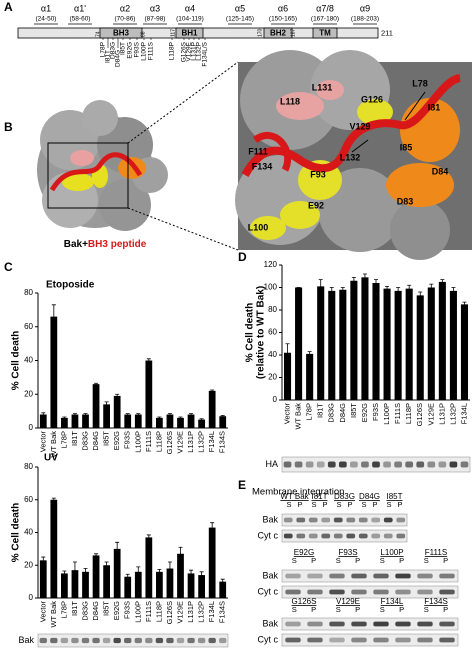 The image size is (474, 650). What do you see at coordinates (116, 610) in the screenshot?
I see `x-tick-label: E92G` at bounding box center [116, 610].